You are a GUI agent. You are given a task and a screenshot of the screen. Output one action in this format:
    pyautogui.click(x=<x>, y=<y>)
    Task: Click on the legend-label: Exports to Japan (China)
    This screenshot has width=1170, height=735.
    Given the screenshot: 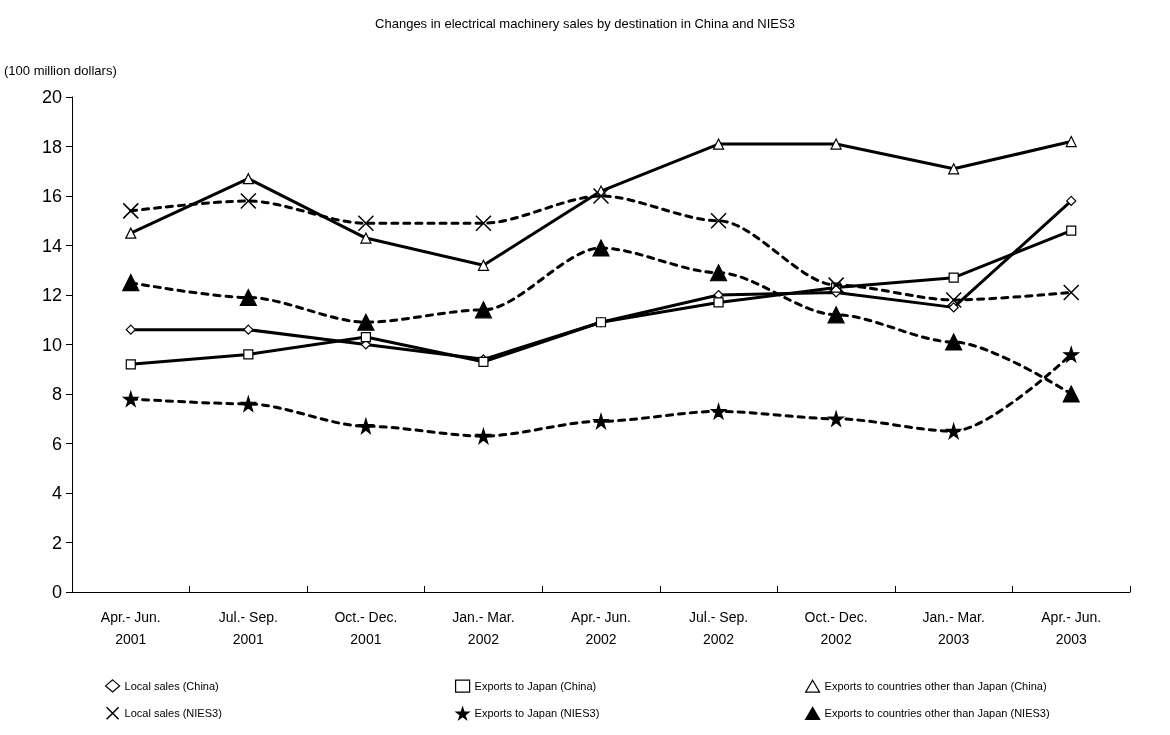 What is the action you would take?
    pyautogui.click(x=535, y=686)
    